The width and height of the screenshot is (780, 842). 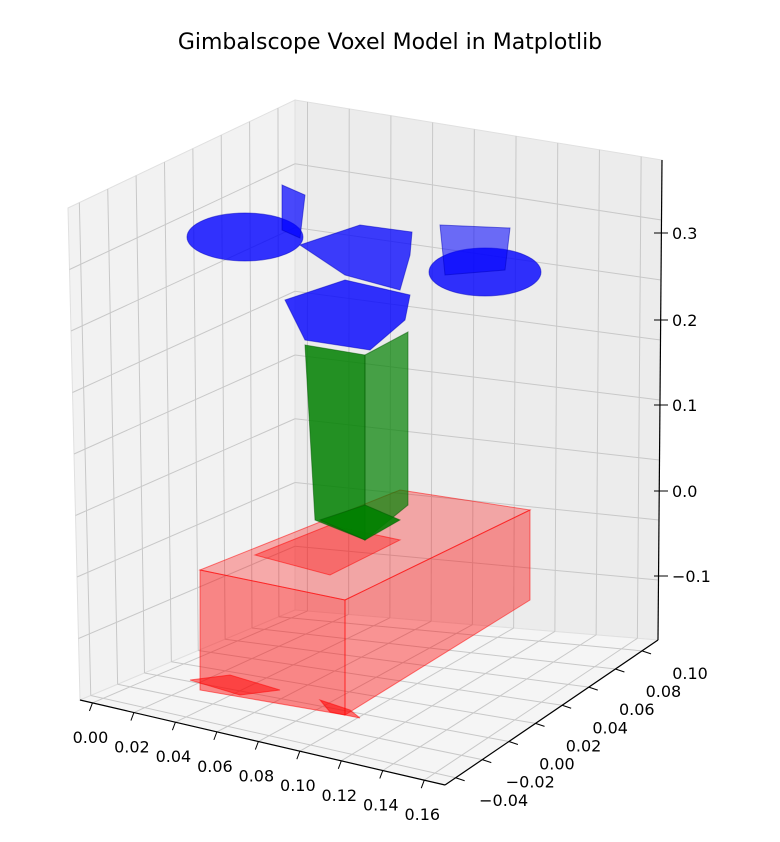 What do you see at coordinates (174, 756) in the screenshot?
I see `x-tick-label: 0.04` at bounding box center [174, 756].